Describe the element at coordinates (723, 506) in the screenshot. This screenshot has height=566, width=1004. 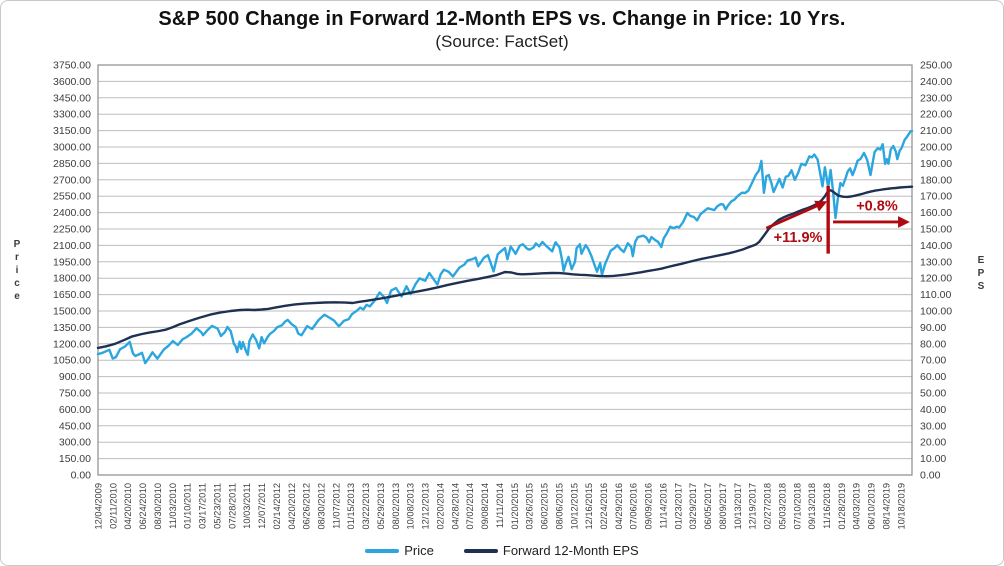
I see `x-tick-label: 08/09/2017` at that location.